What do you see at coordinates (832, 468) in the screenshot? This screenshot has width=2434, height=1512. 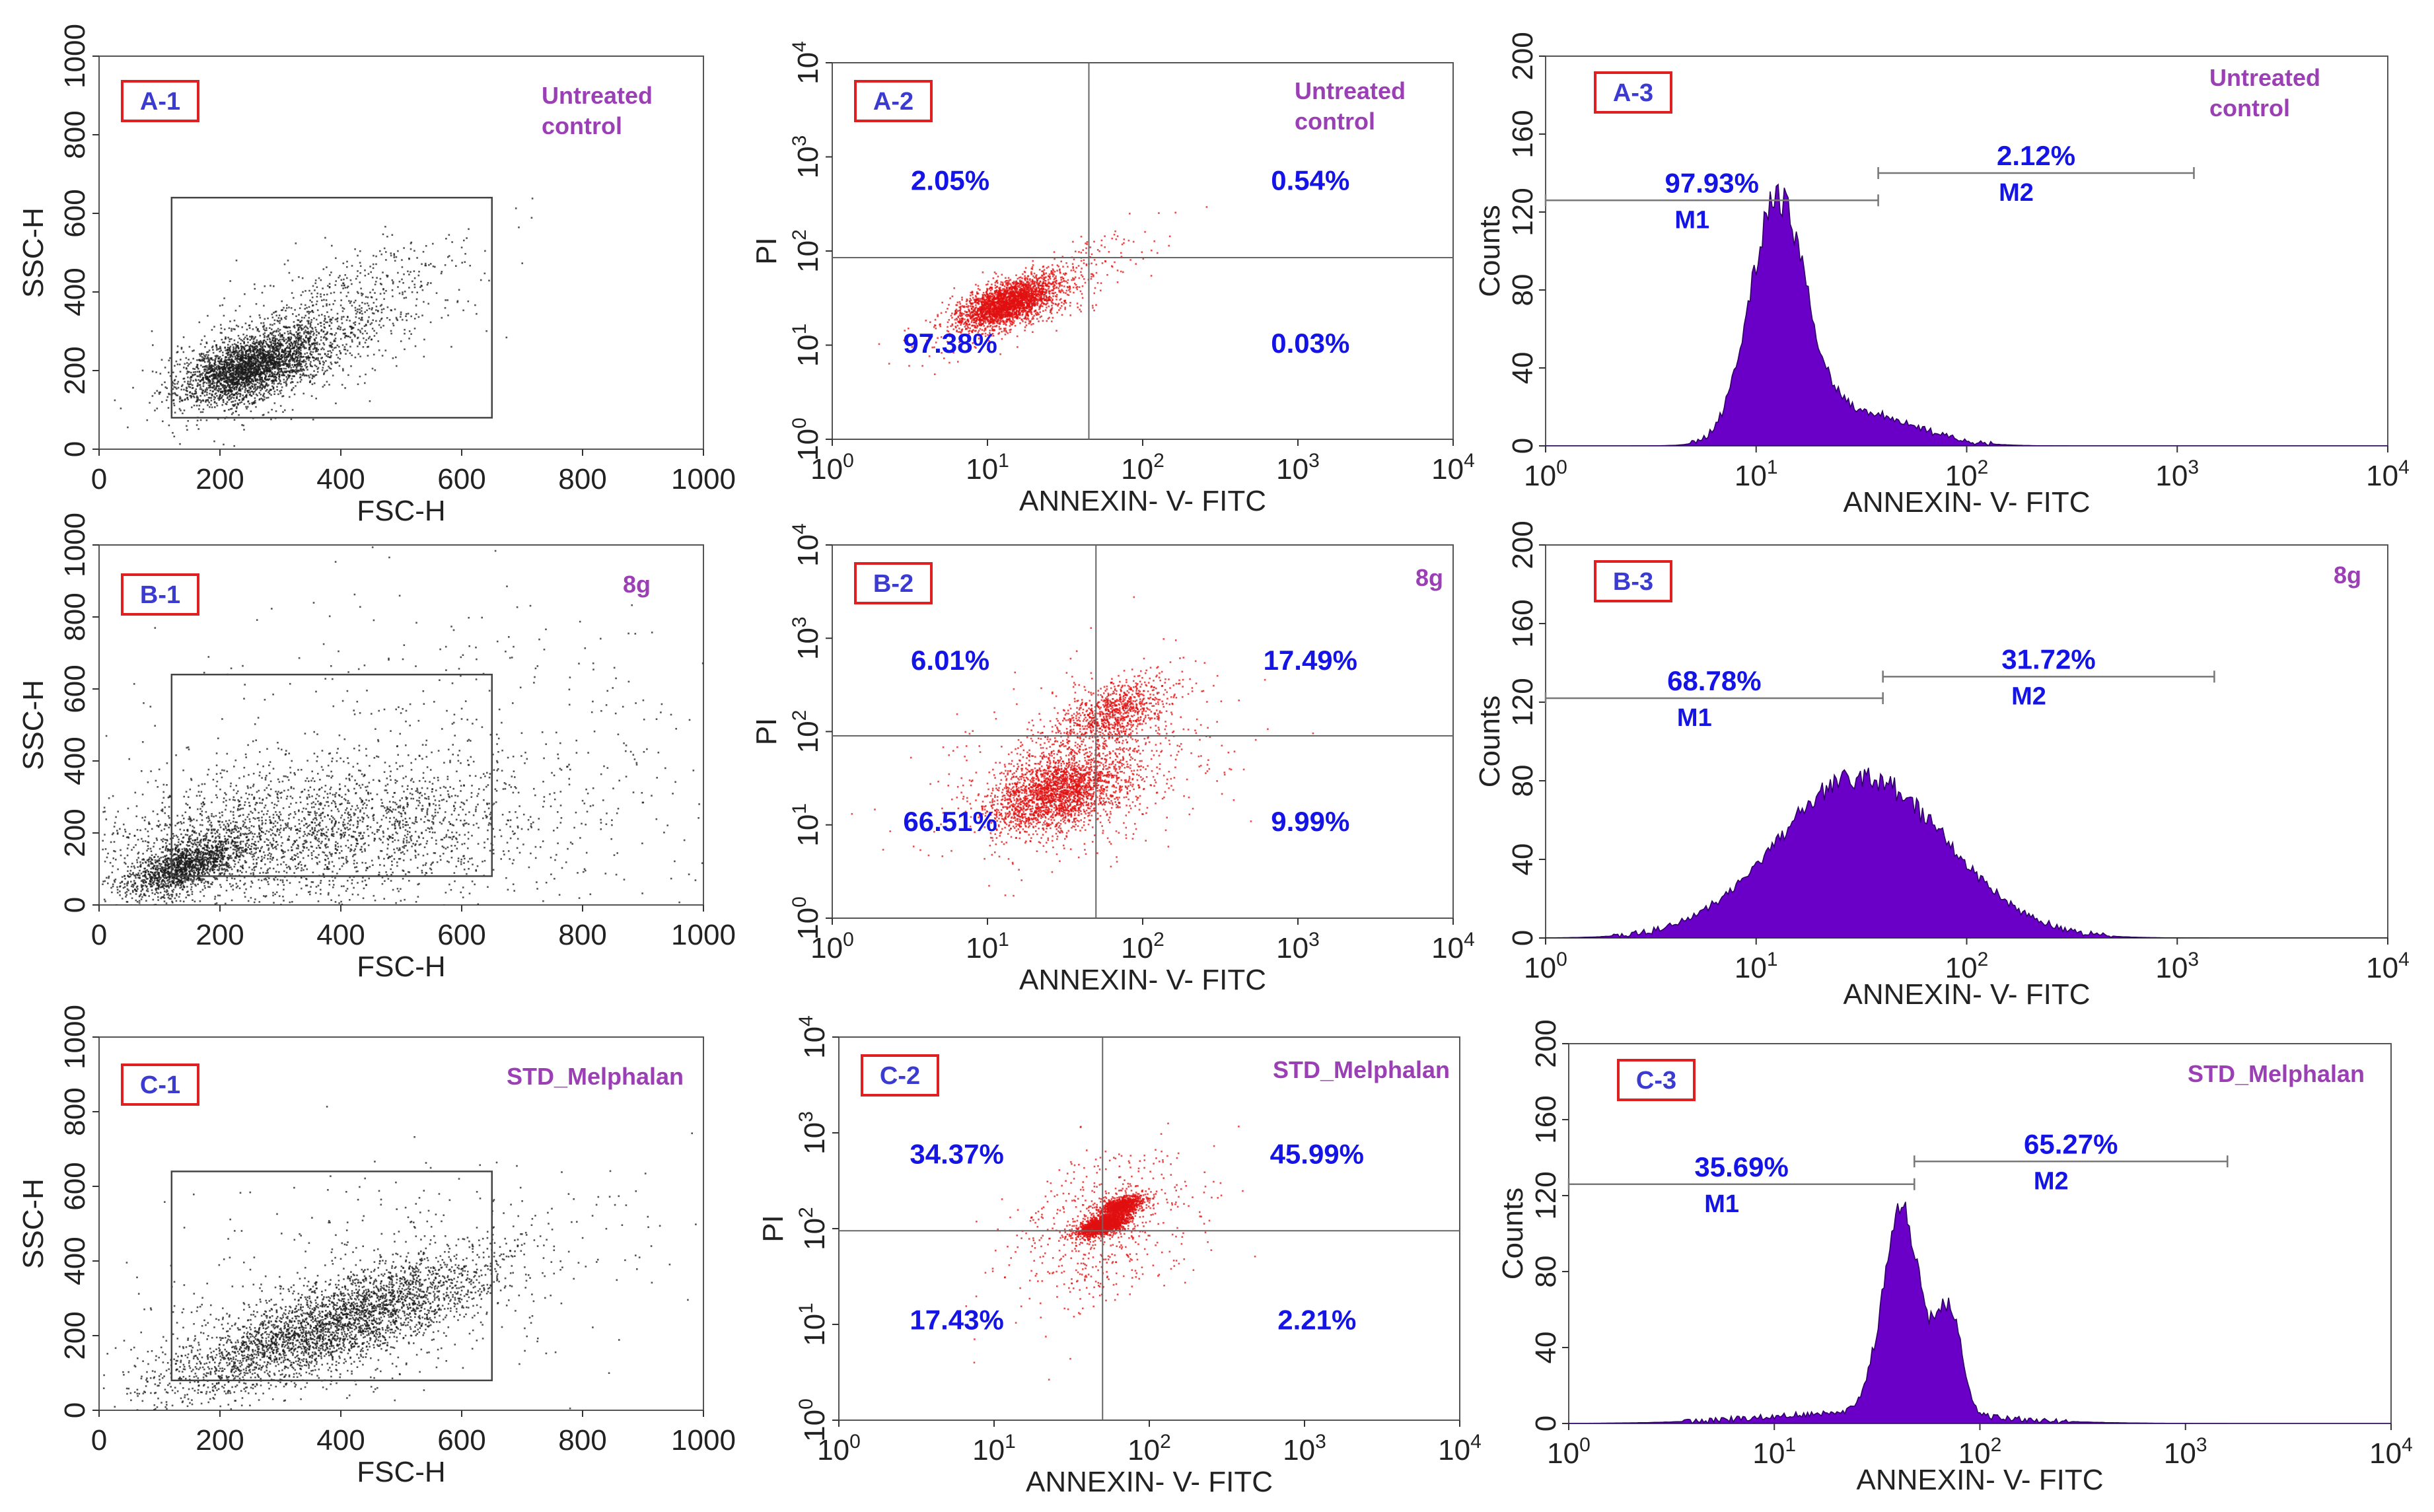 I see `tick-label: 100` at bounding box center [832, 468].